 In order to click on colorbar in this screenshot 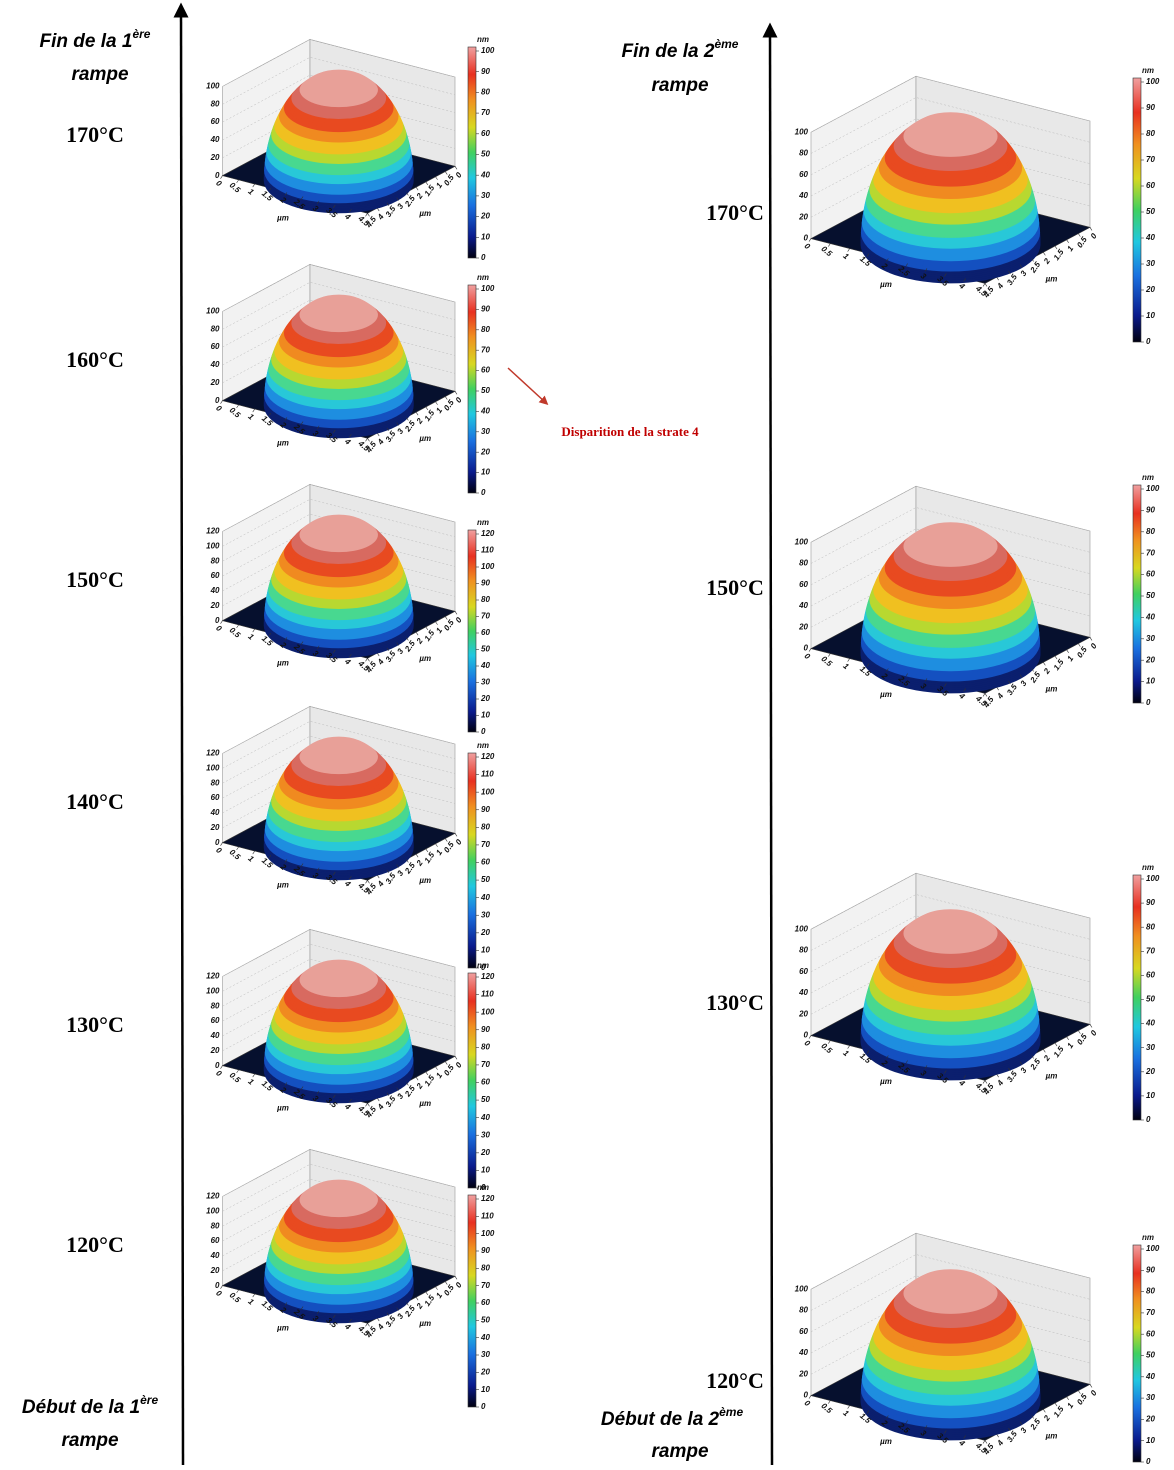, I will do `click(1137, 1353)`.